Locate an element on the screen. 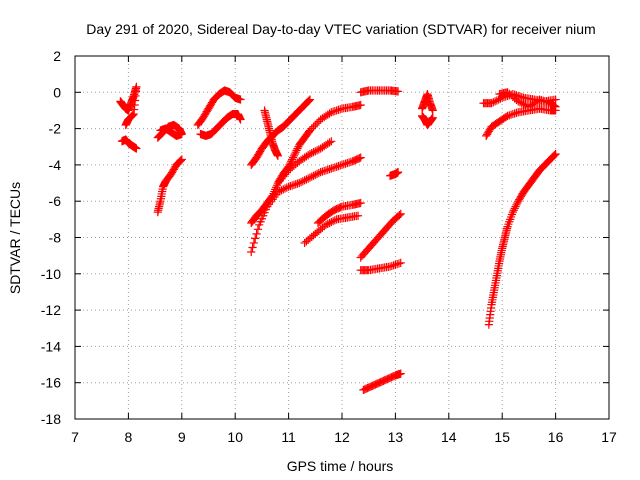  x-tick-label: 17 is located at coordinates (609, 437).